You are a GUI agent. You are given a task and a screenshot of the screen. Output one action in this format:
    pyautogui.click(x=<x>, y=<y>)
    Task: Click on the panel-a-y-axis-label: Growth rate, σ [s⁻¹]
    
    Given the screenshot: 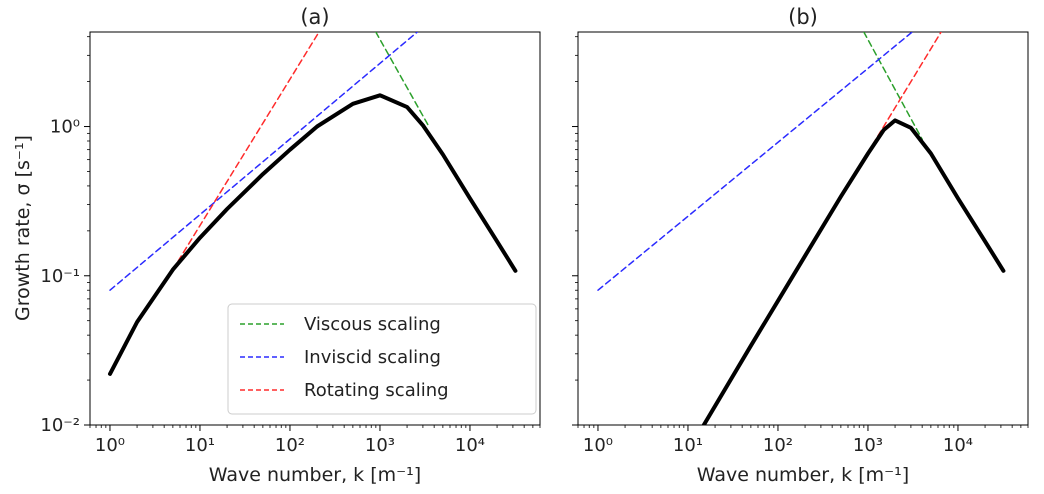 What is the action you would take?
    pyautogui.click(x=23, y=228)
    